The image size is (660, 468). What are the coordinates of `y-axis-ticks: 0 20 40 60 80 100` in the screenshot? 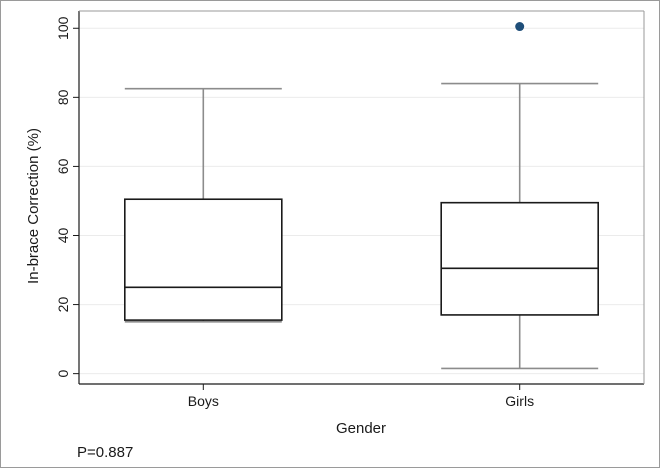 It's located at (67, 197).